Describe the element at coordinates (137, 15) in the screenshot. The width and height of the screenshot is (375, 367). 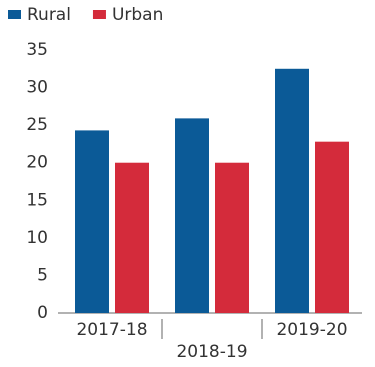
I see `legend-label: Urban` at that location.